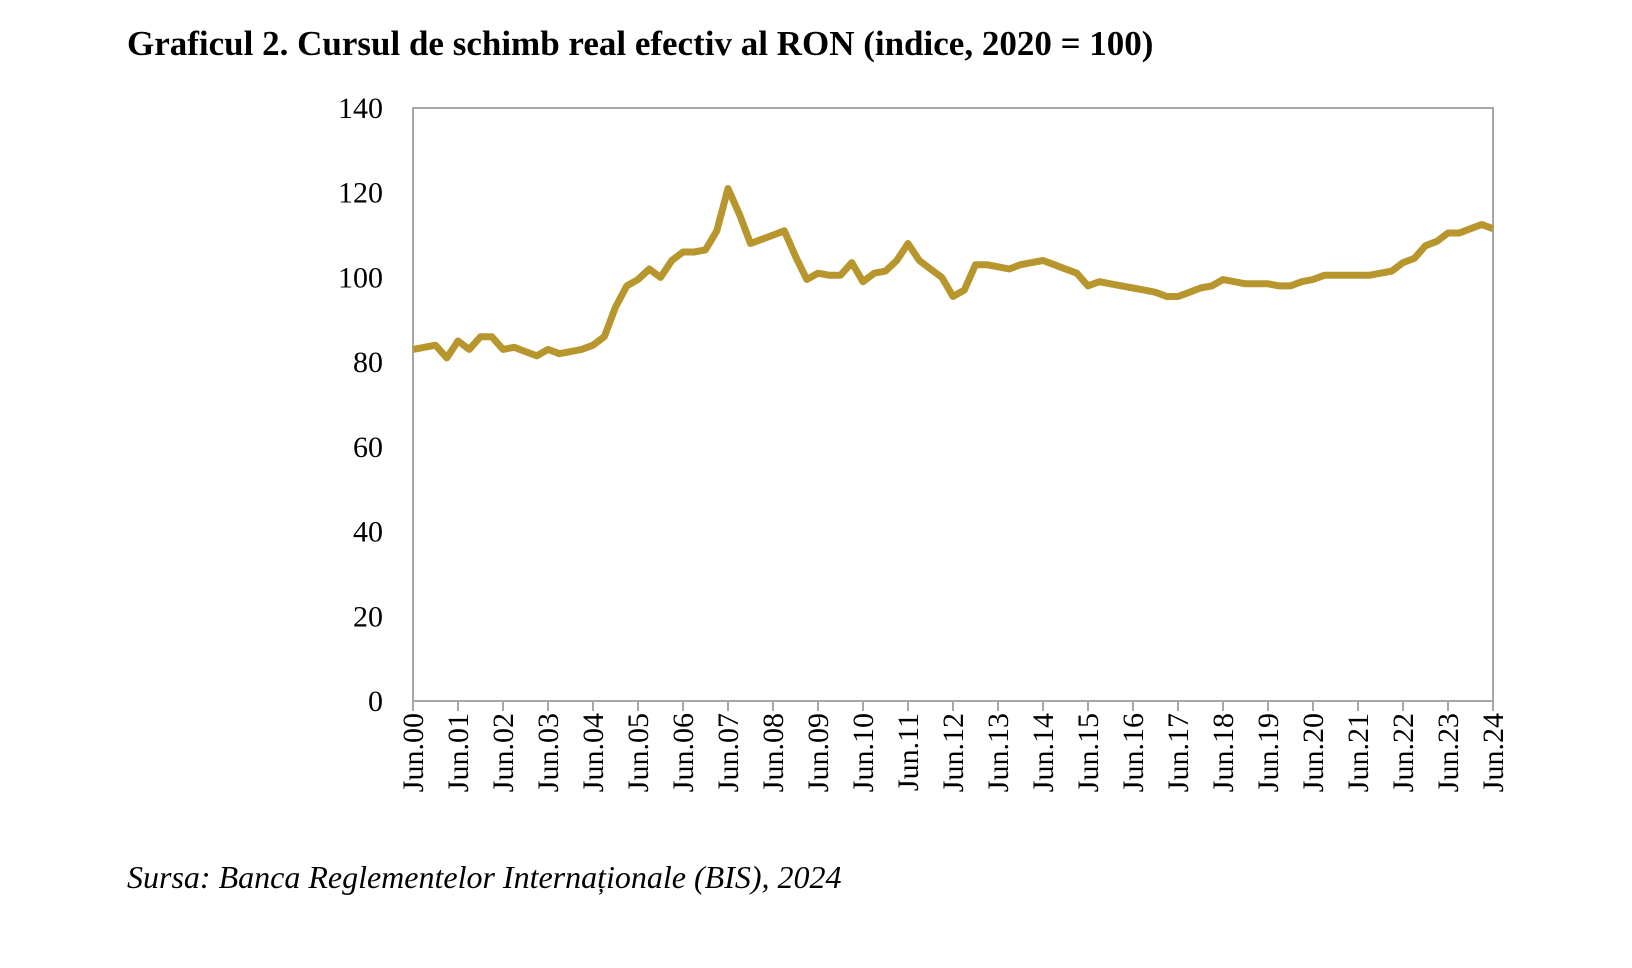 The width and height of the screenshot is (1632, 968). I want to click on y-tick-label: 140, so click(360, 108).